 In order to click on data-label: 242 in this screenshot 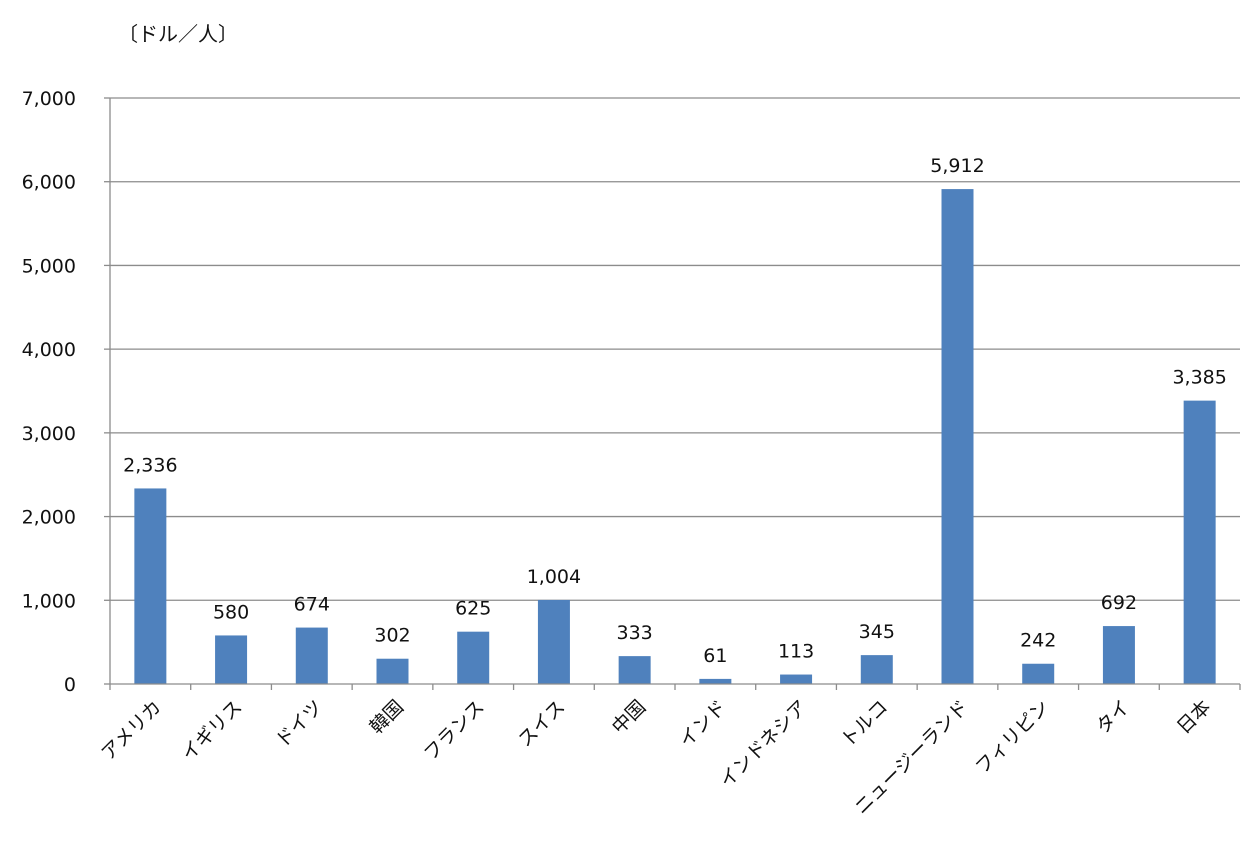, I will do `click(1038, 641)`.